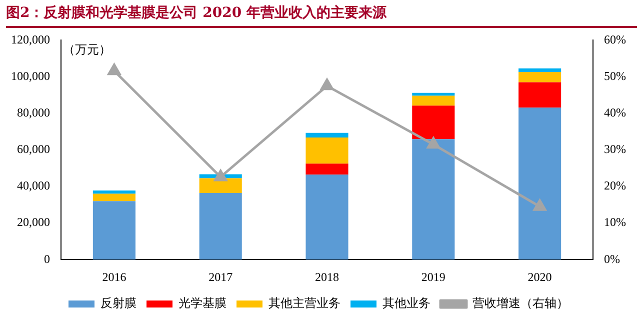  What do you see at coordinates (33, 185) in the screenshot?
I see `y-tick-label: 40,000` at bounding box center [33, 185].